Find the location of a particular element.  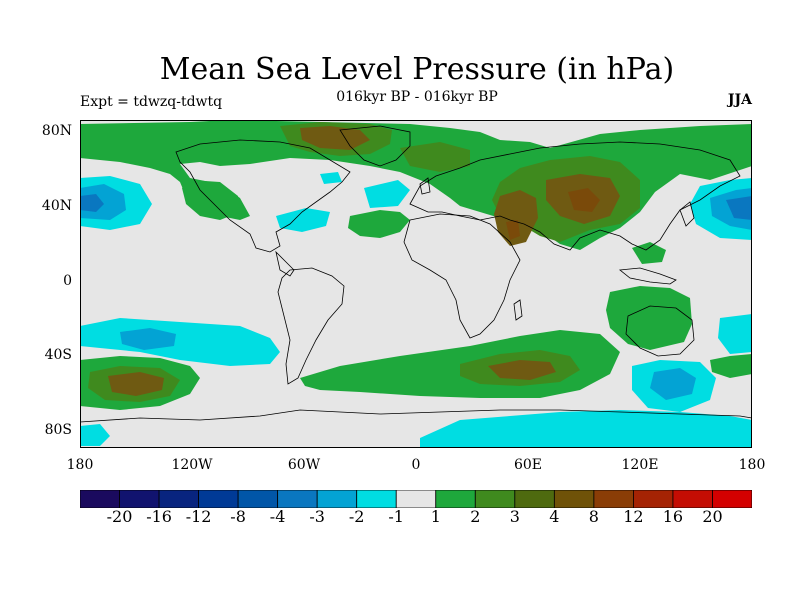

lon-label-180e: 180 is located at coordinates (752, 465).